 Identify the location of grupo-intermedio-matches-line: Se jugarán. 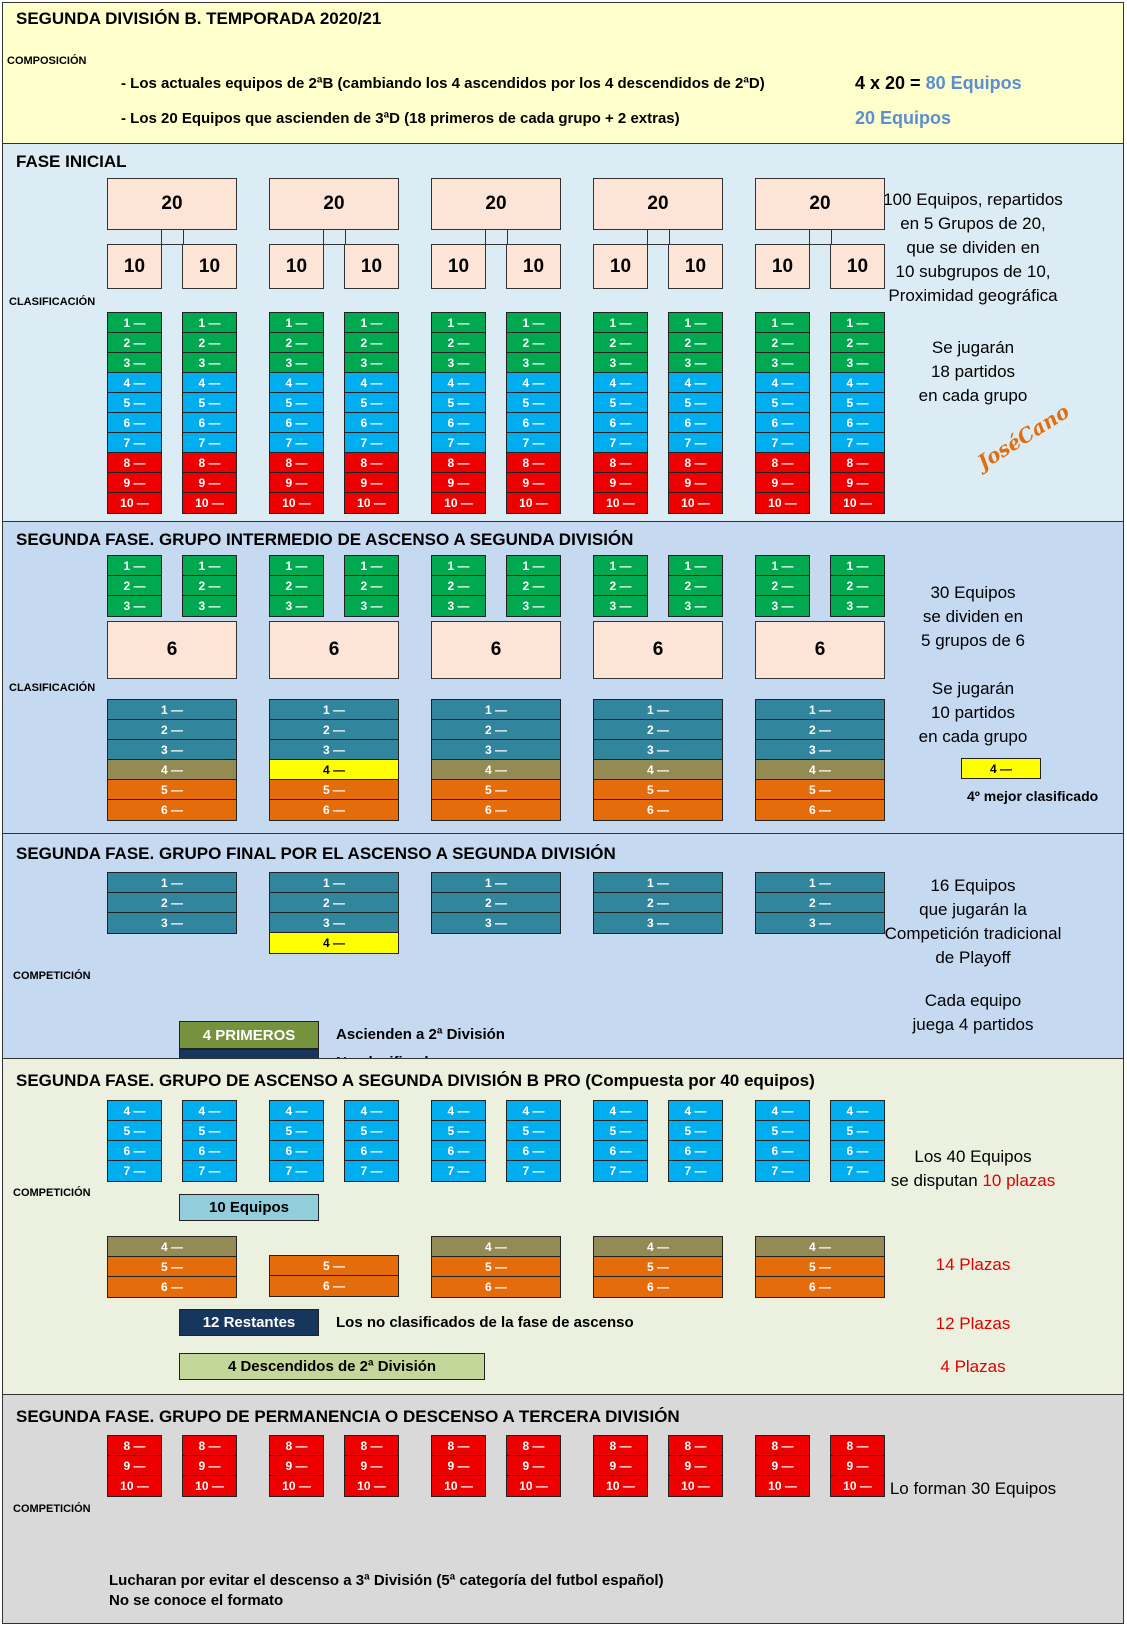
(973, 688).